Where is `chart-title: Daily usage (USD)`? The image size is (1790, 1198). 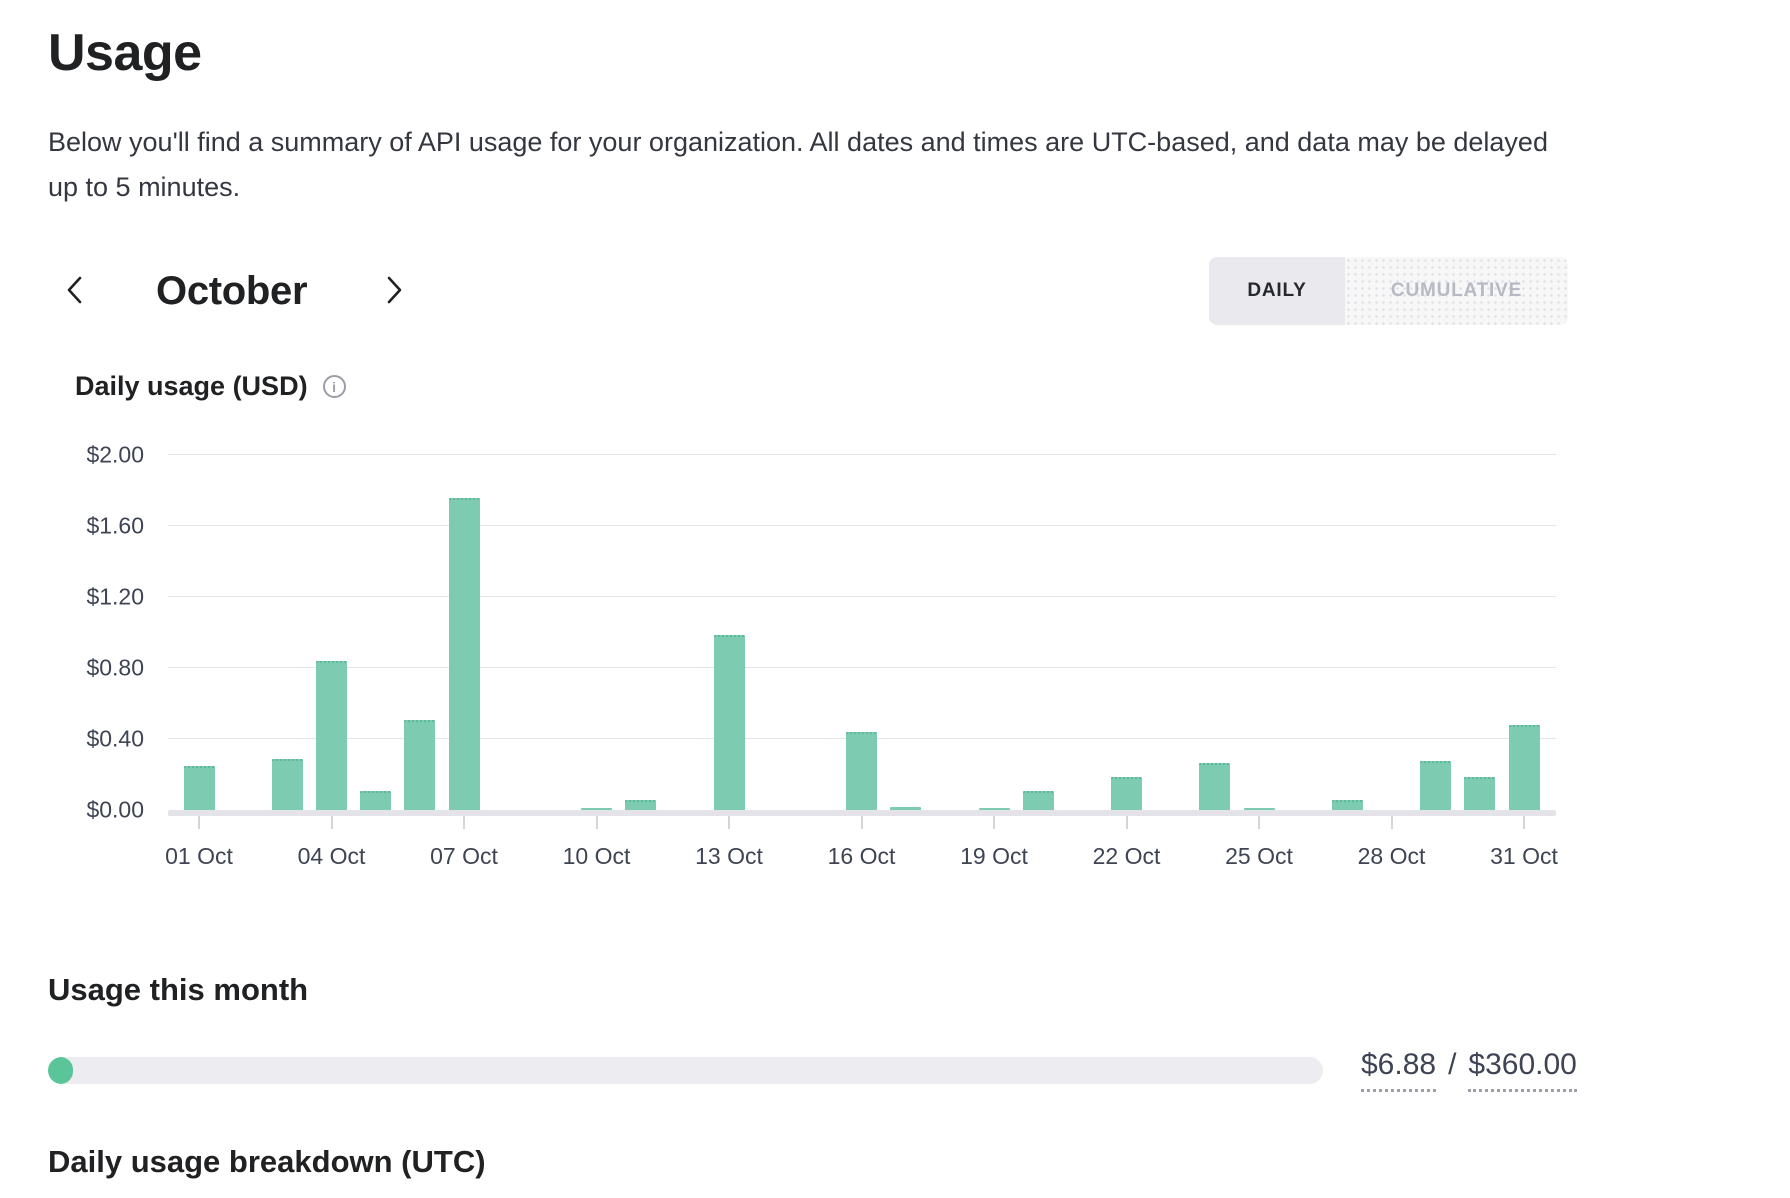 chart-title: Daily usage (USD) is located at coordinates (191, 386).